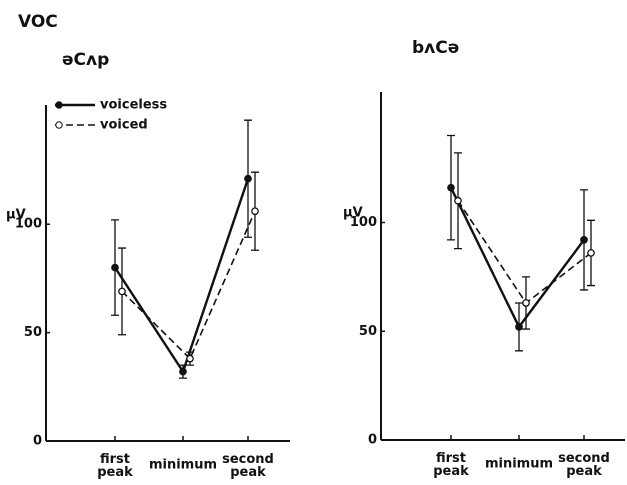 Image resolution: width=627 pixels, height=485 pixels. I want to click on legend-label: voiceless, so click(133, 105).